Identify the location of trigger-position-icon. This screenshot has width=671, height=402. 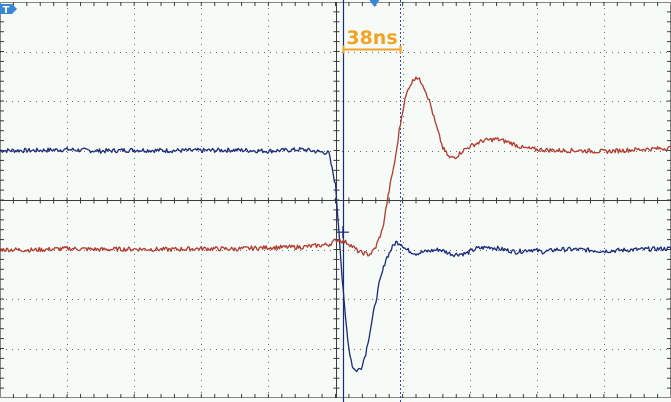
(374, 3).